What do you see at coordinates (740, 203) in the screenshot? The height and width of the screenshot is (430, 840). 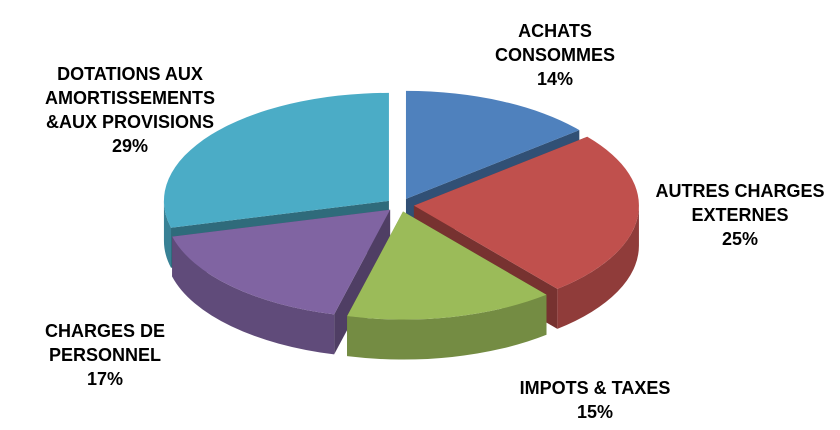 I see `category-label: AUTRES CHARGES EXTERNES` at bounding box center [740, 203].